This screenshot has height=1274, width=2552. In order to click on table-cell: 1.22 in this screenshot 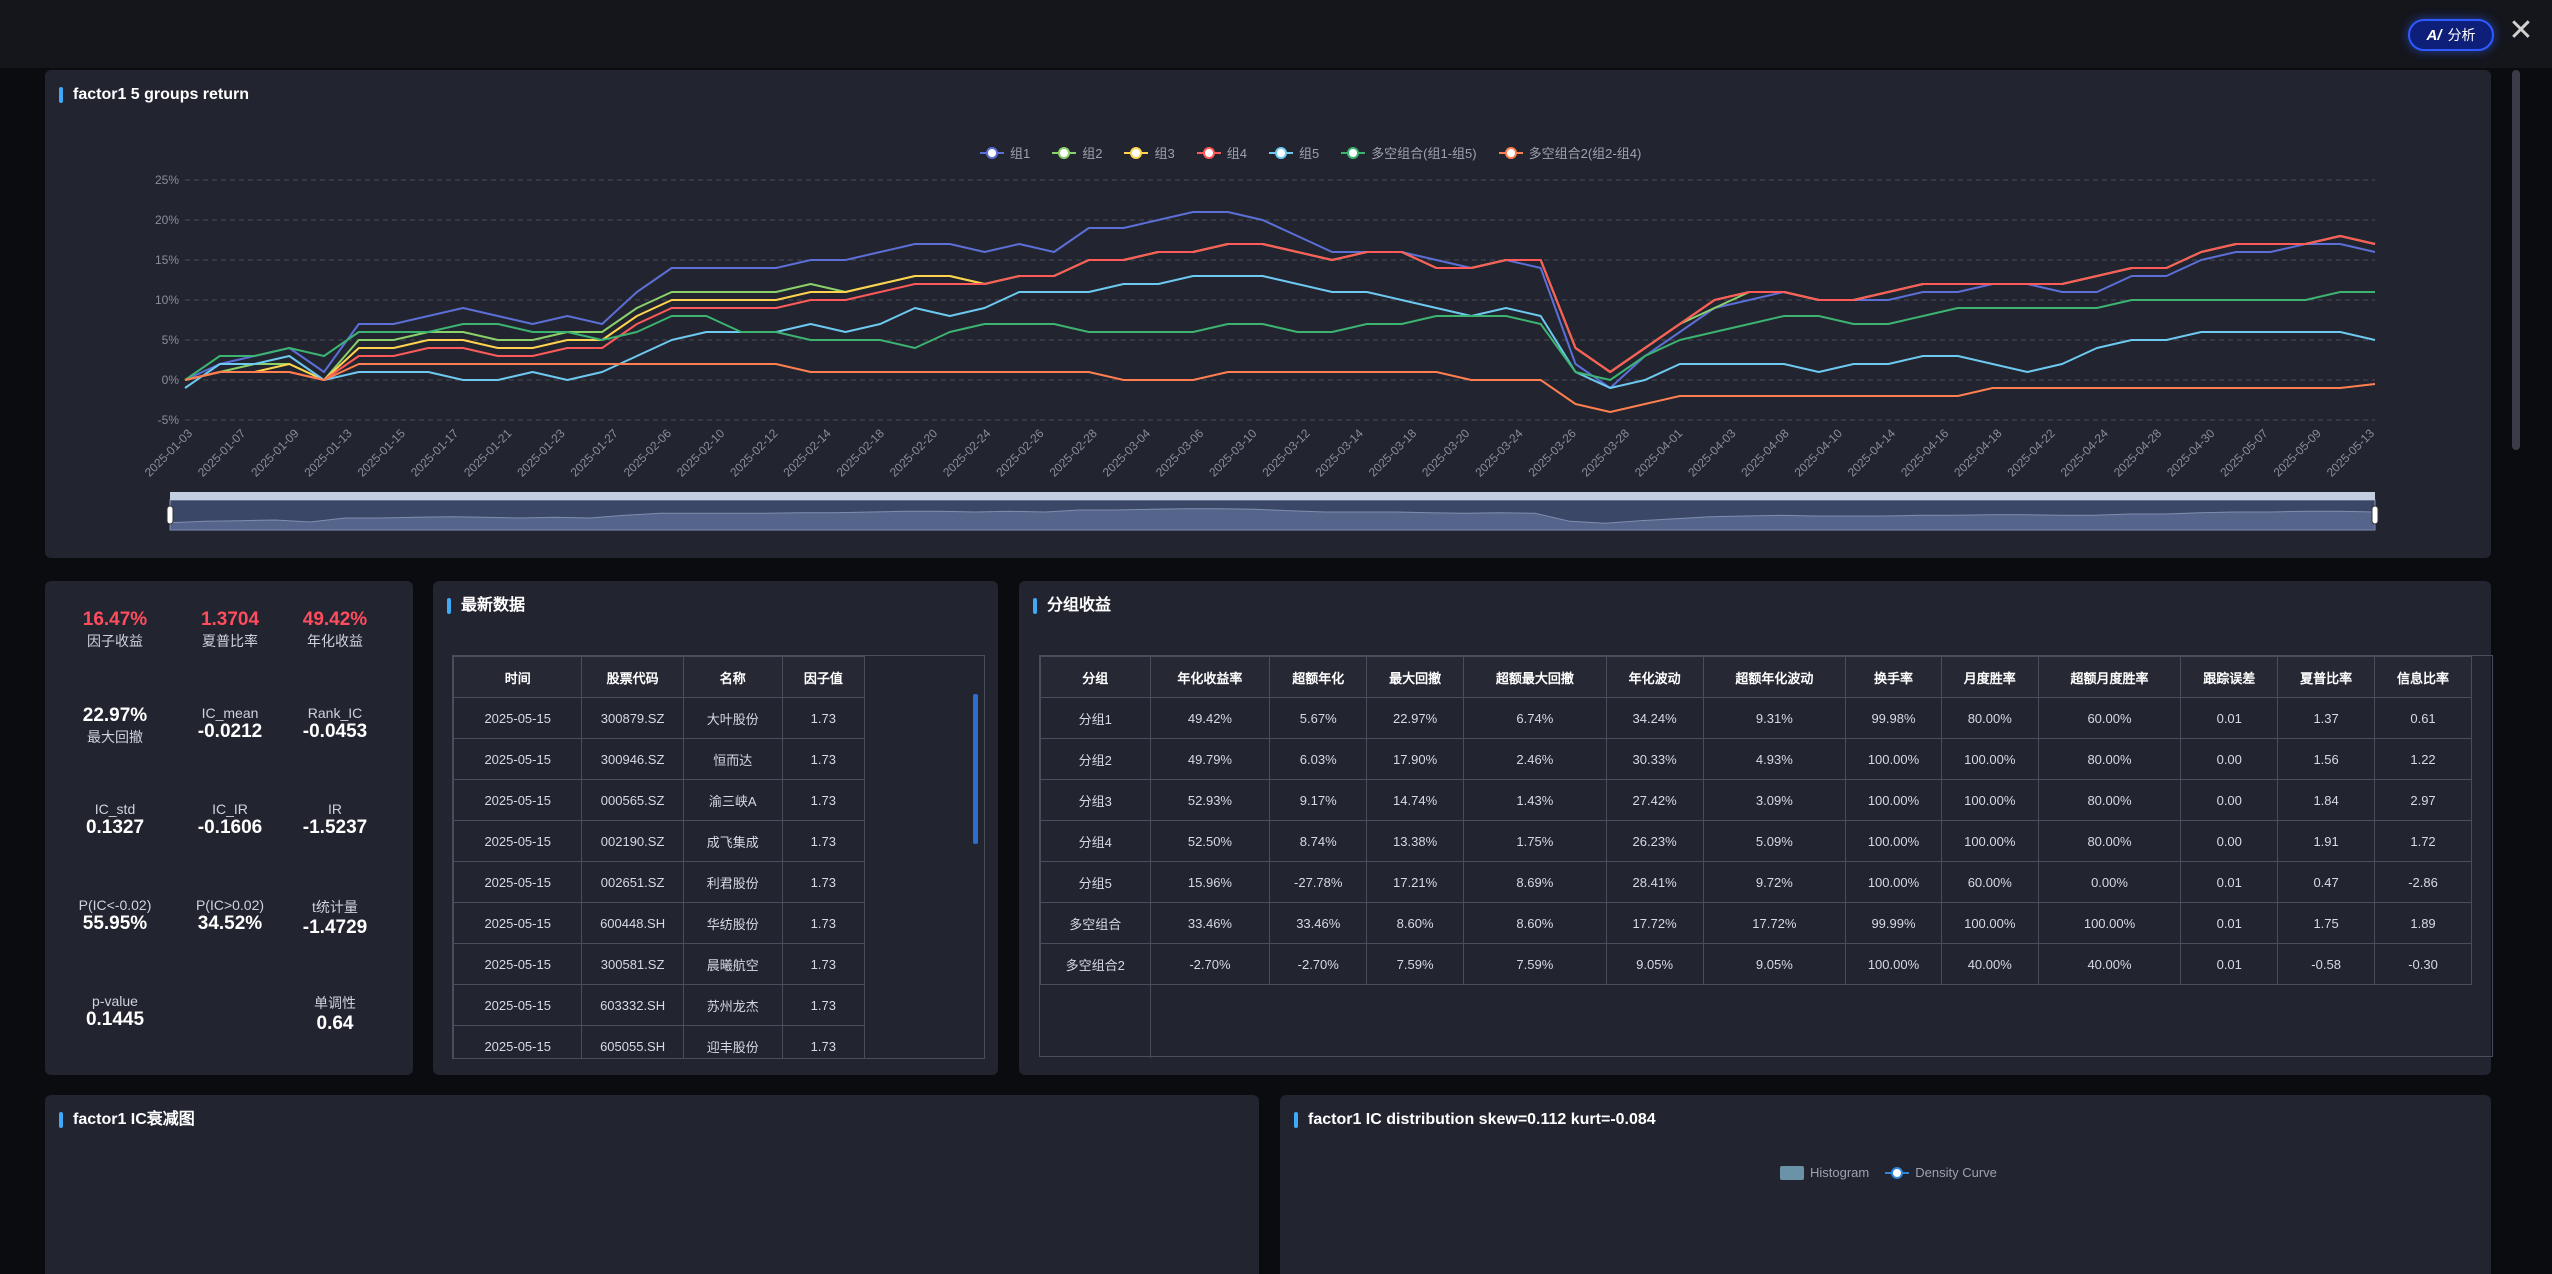, I will do `click(2423, 759)`.